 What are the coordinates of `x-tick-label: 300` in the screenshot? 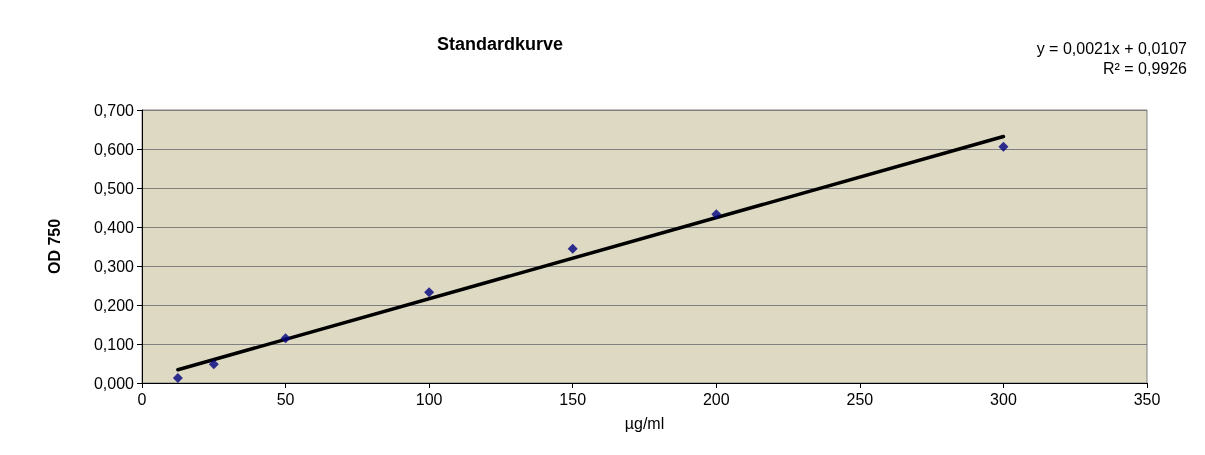 It's located at (1003, 399).